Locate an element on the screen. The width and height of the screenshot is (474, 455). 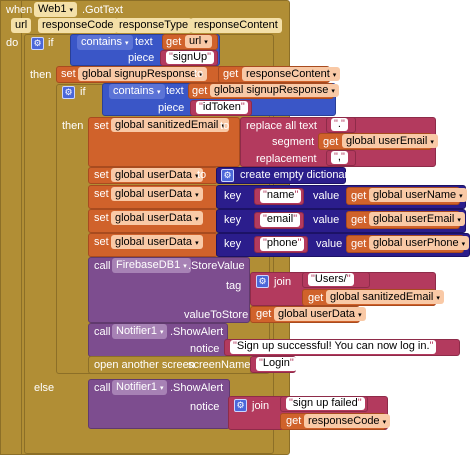
get-response-code-dropdown: responseCode ▾ is located at coordinates (347, 421).